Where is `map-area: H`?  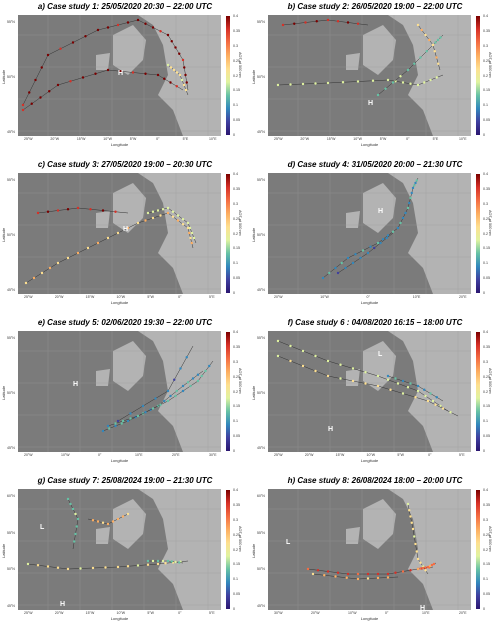 map-area: H is located at coordinates (119, 233).